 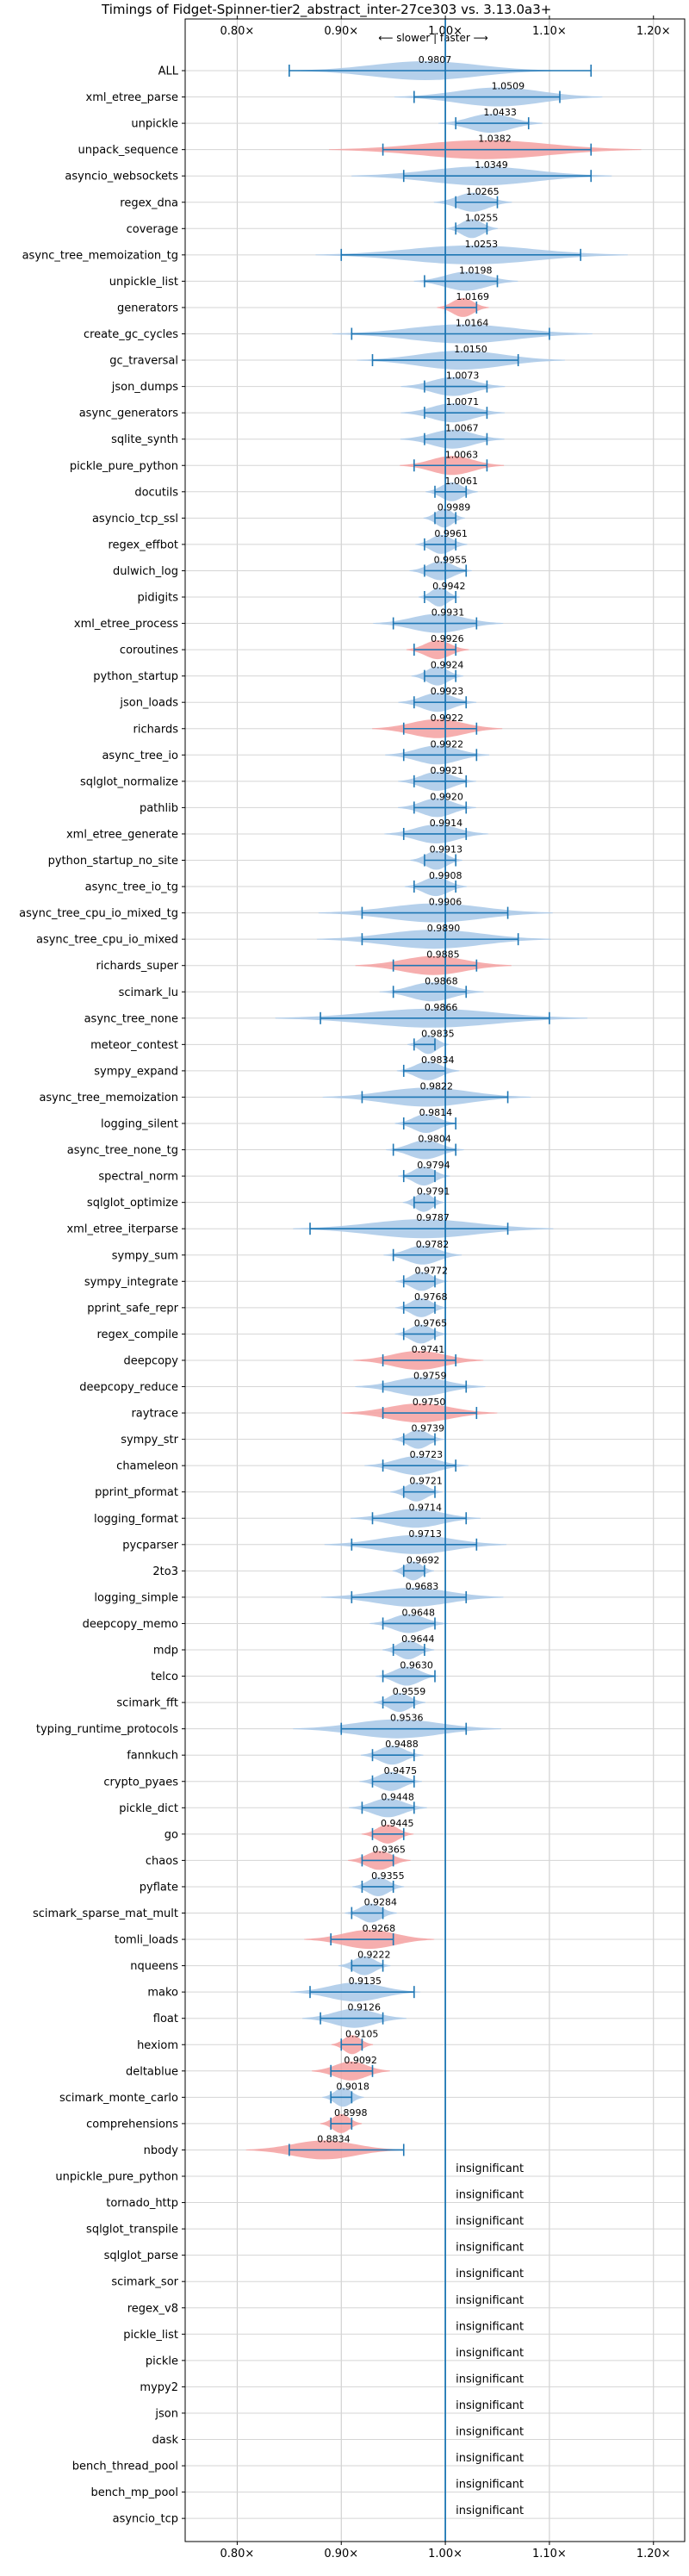 I want to click on x-tick-label-top: 1.10×, so click(x=549, y=31).